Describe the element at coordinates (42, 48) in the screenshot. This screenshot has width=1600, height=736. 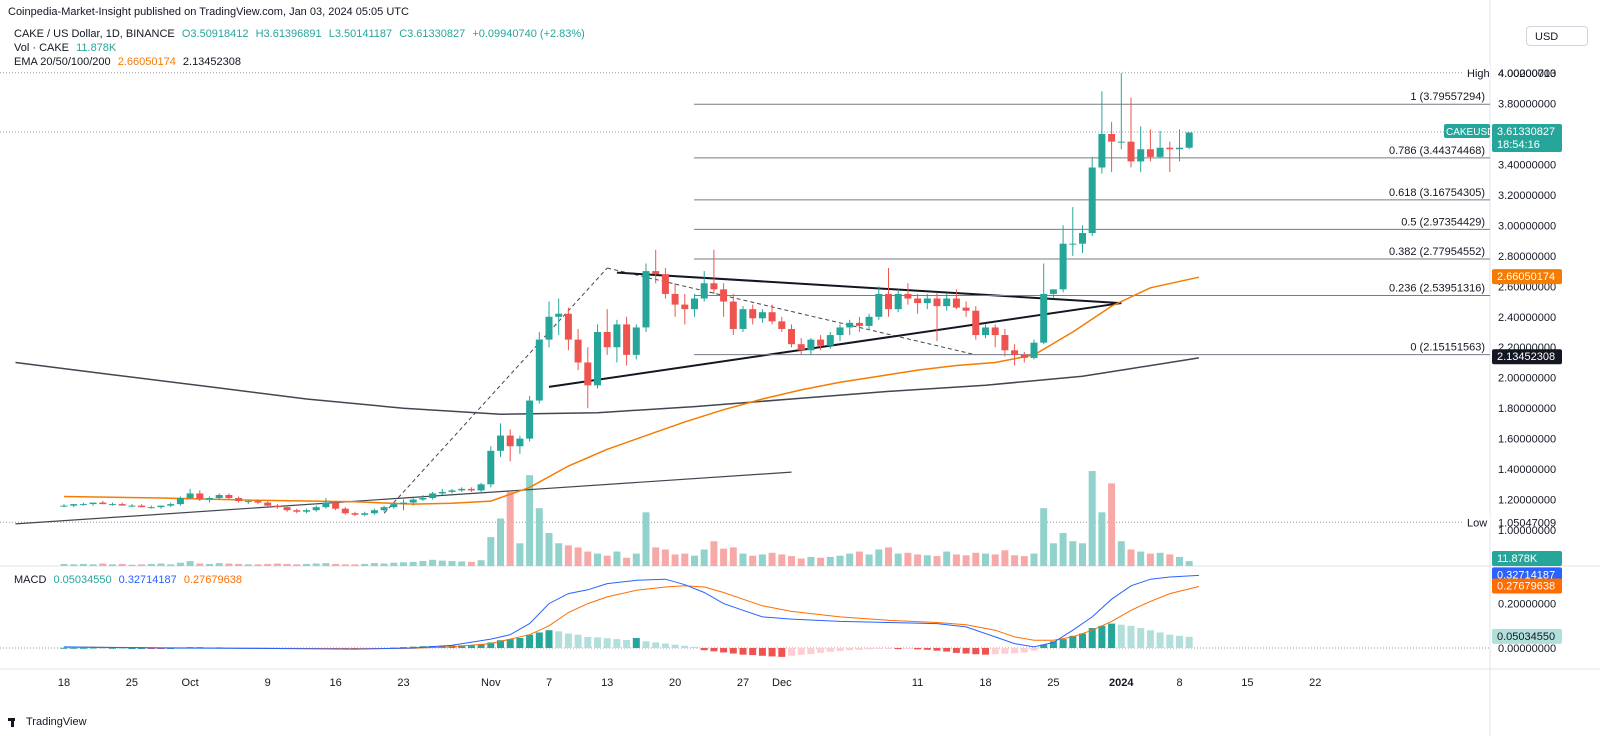
I see `volume-label: Vol · CAKE` at that location.